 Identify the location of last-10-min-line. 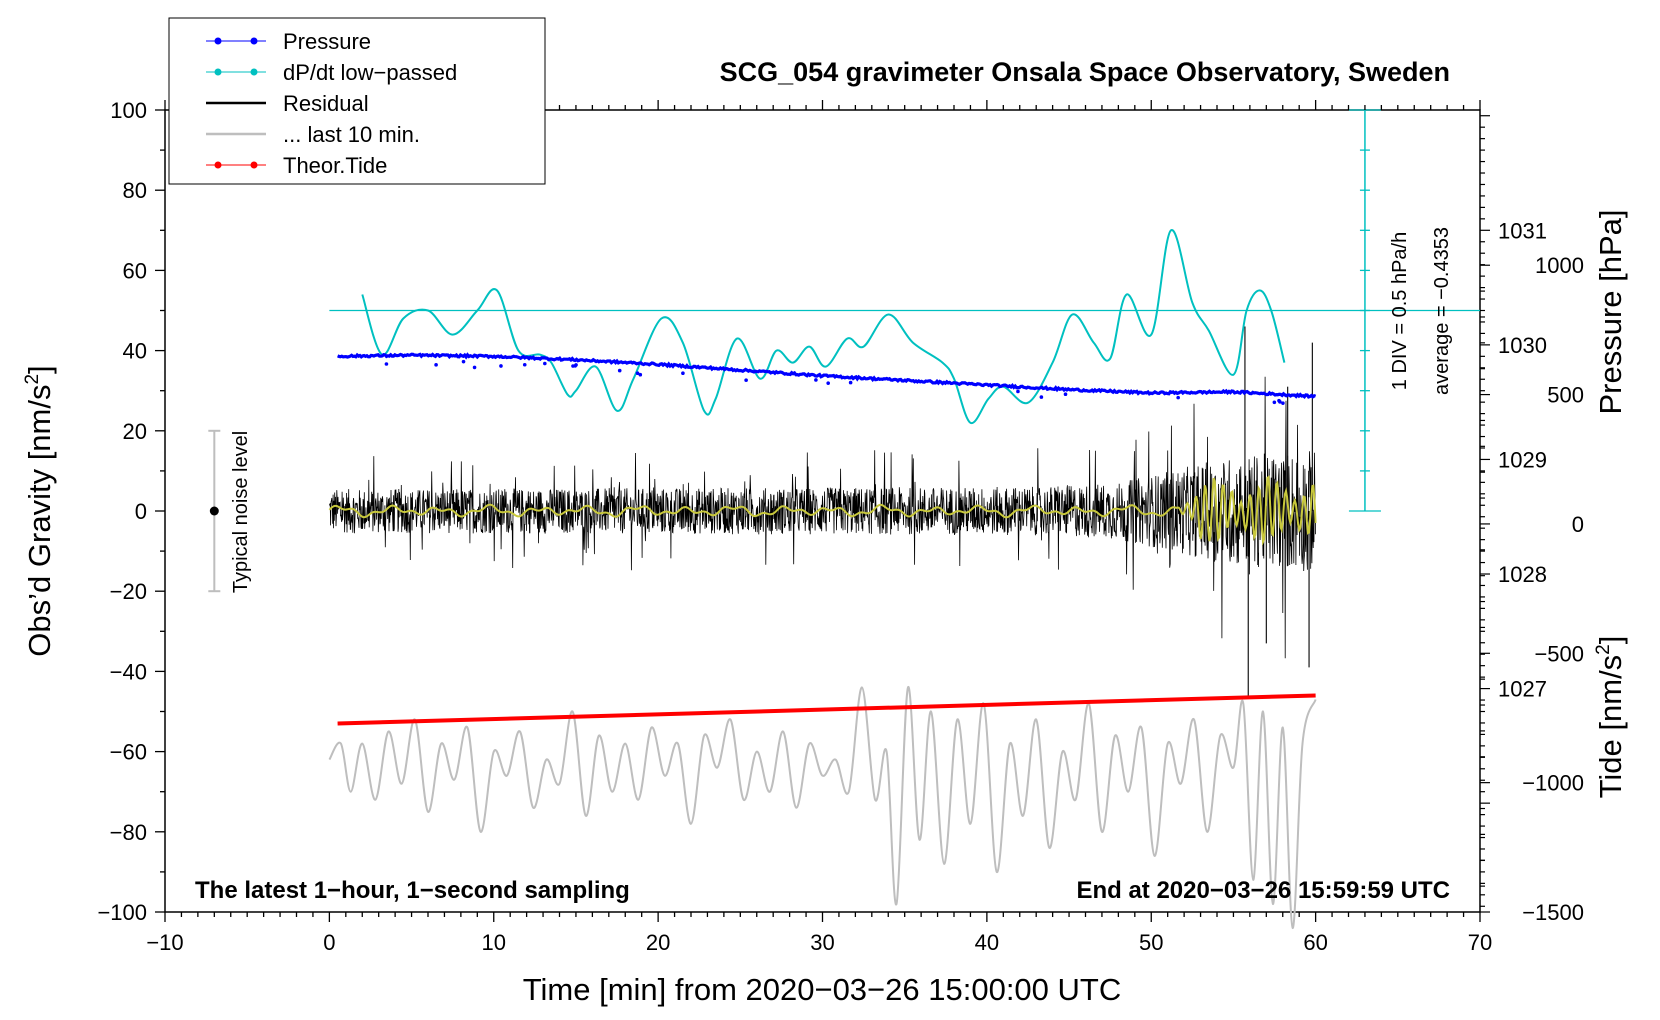
(822, 808).